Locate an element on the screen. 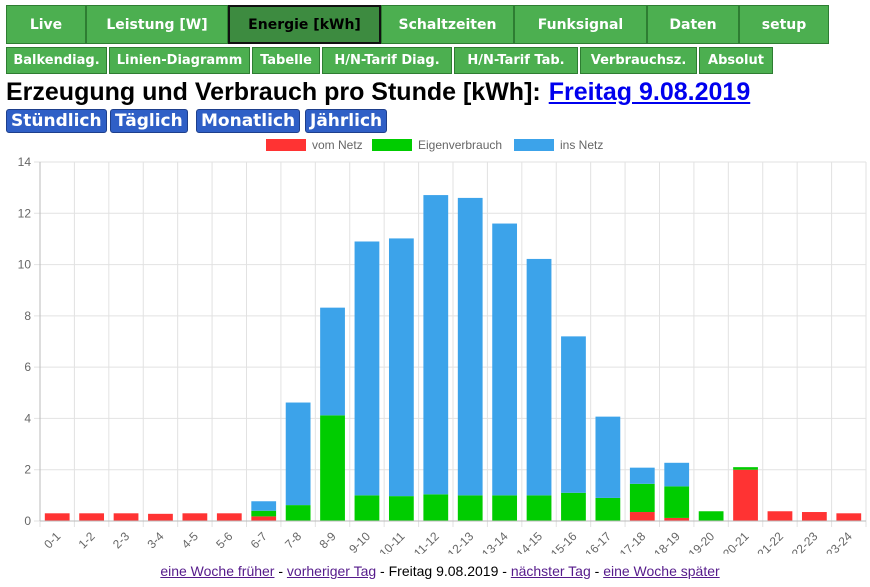 This screenshot has width=870, height=587. subtab-balkendiag: Balkendiag. is located at coordinates (56, 60).